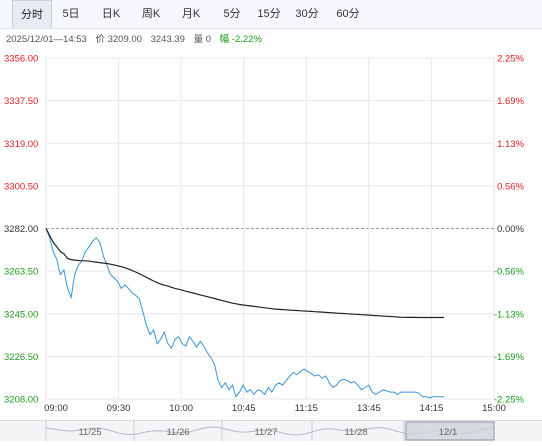 The image size is (542, 446). Describe the element at coordinates (265, 432) in the screenshot. I see `nav-date-label: 11/27` at that location.